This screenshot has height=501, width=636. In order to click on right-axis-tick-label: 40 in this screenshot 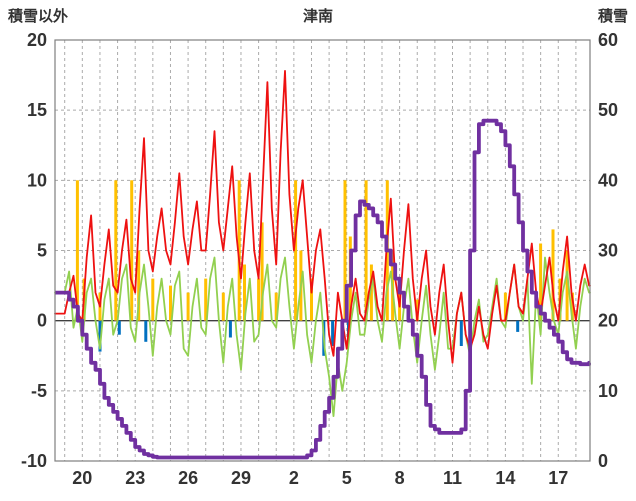, I will do `click(608, 180)`.